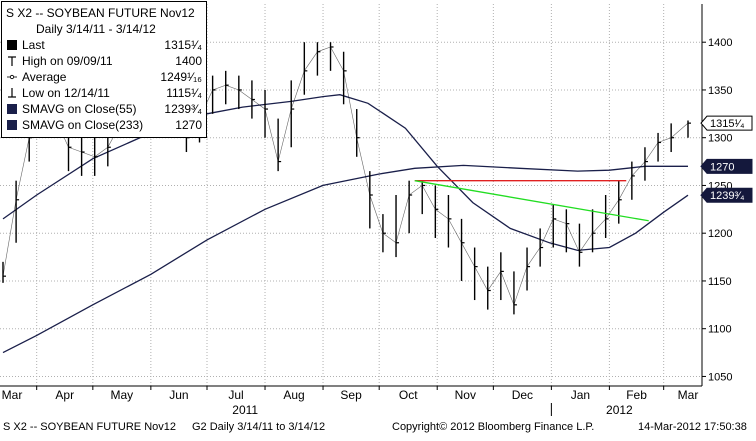 The width and height of the screenshot is (756, 441). Describe the element at coordinates (83, 125) in the screenshot. I see `legend-label: SMAVG on Close(233)` at that location.